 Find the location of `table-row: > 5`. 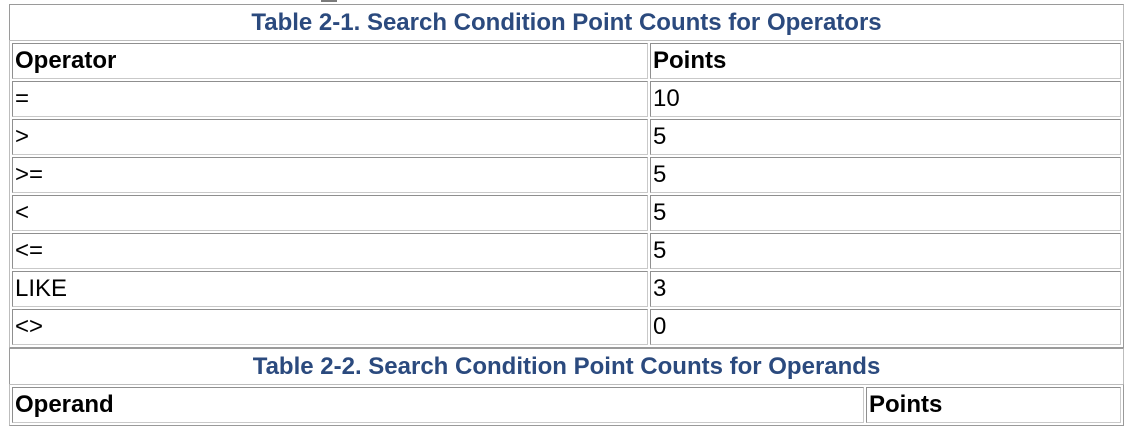

table-row: > 5 is located at coordinates (566, 137).